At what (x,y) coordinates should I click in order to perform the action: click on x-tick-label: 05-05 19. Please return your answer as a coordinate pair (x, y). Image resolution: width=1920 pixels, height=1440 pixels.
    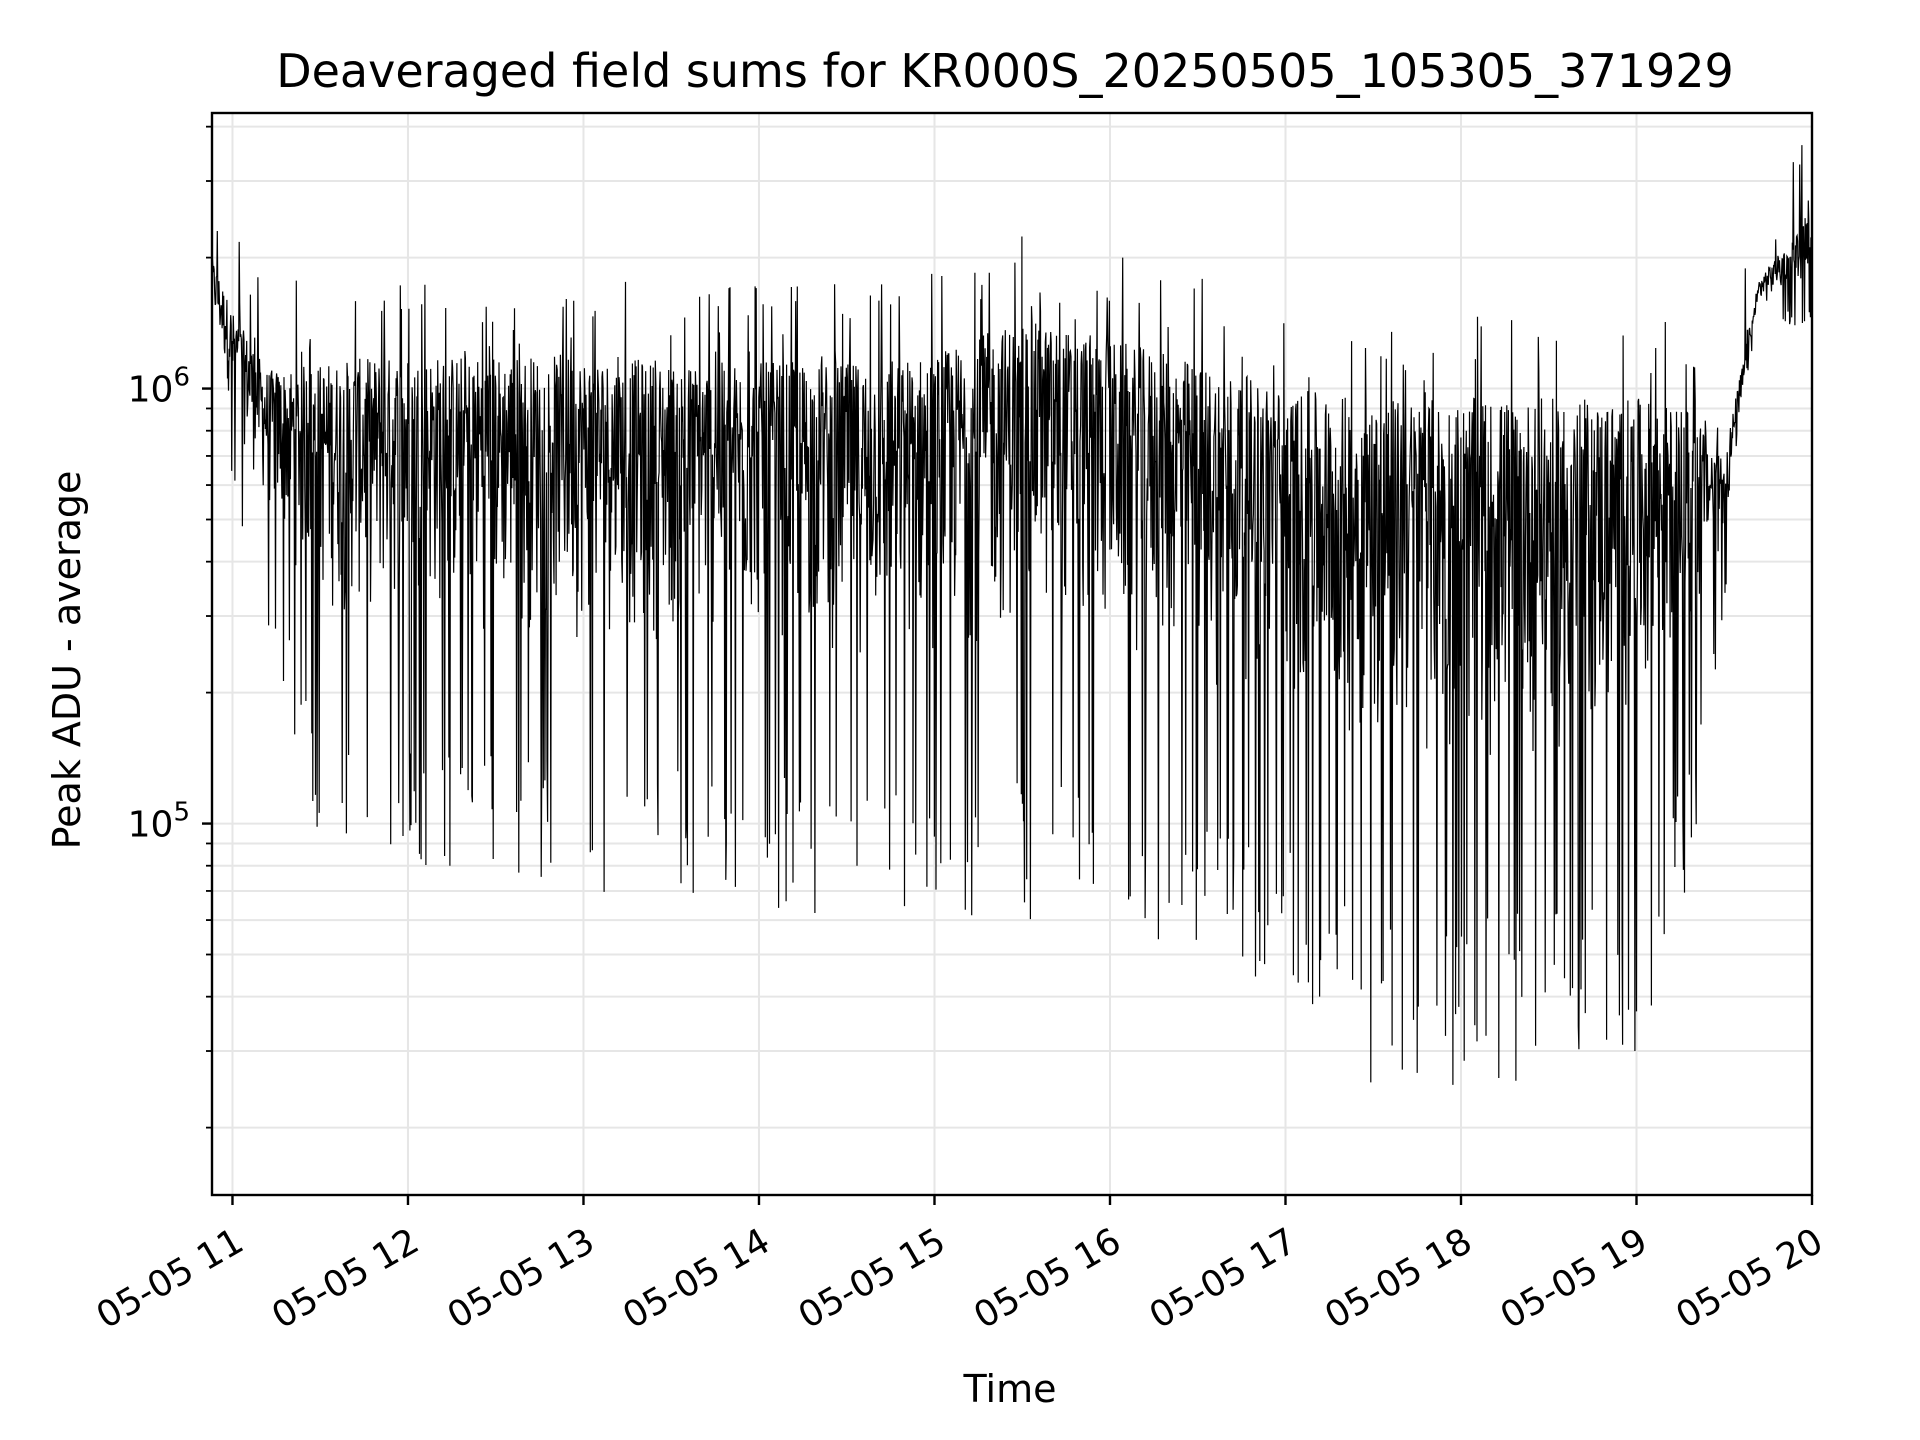
    Looking at the image, I should click on (1574, 1279).